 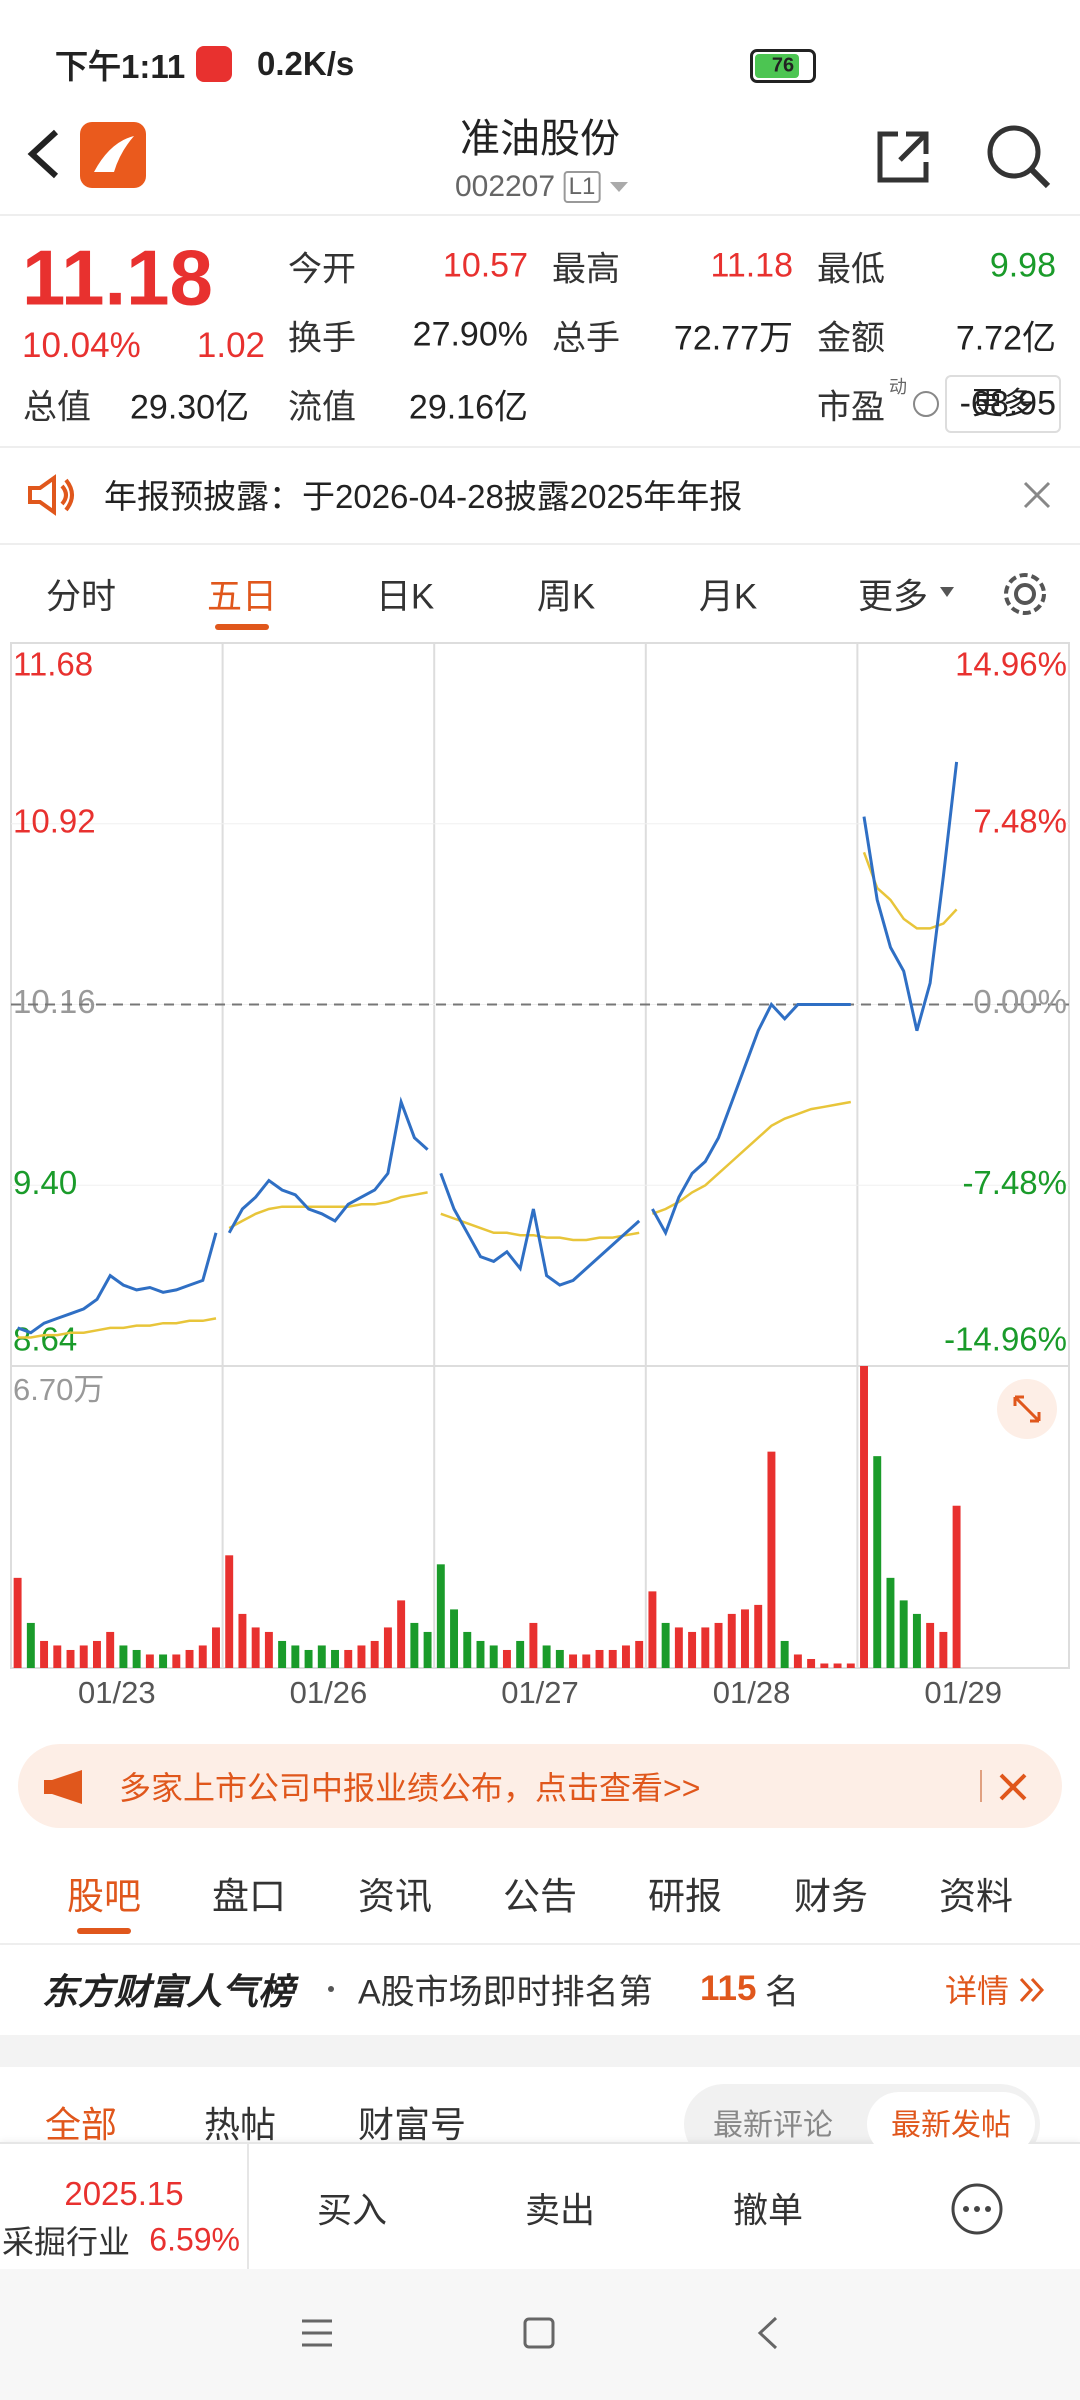 What do you see at coordinates (331, 1989) in the screenshot?
I see `separator-dot` at bounding box center [331, 1989].